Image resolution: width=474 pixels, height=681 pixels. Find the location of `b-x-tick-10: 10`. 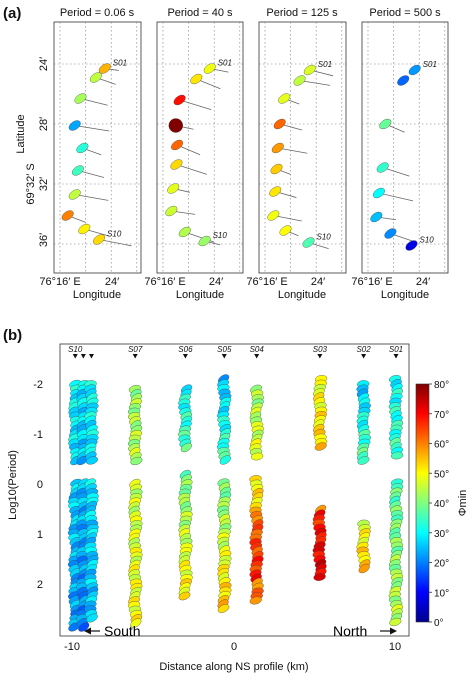

b-x-tick-10: 10 is located at coordinates (395, 647).